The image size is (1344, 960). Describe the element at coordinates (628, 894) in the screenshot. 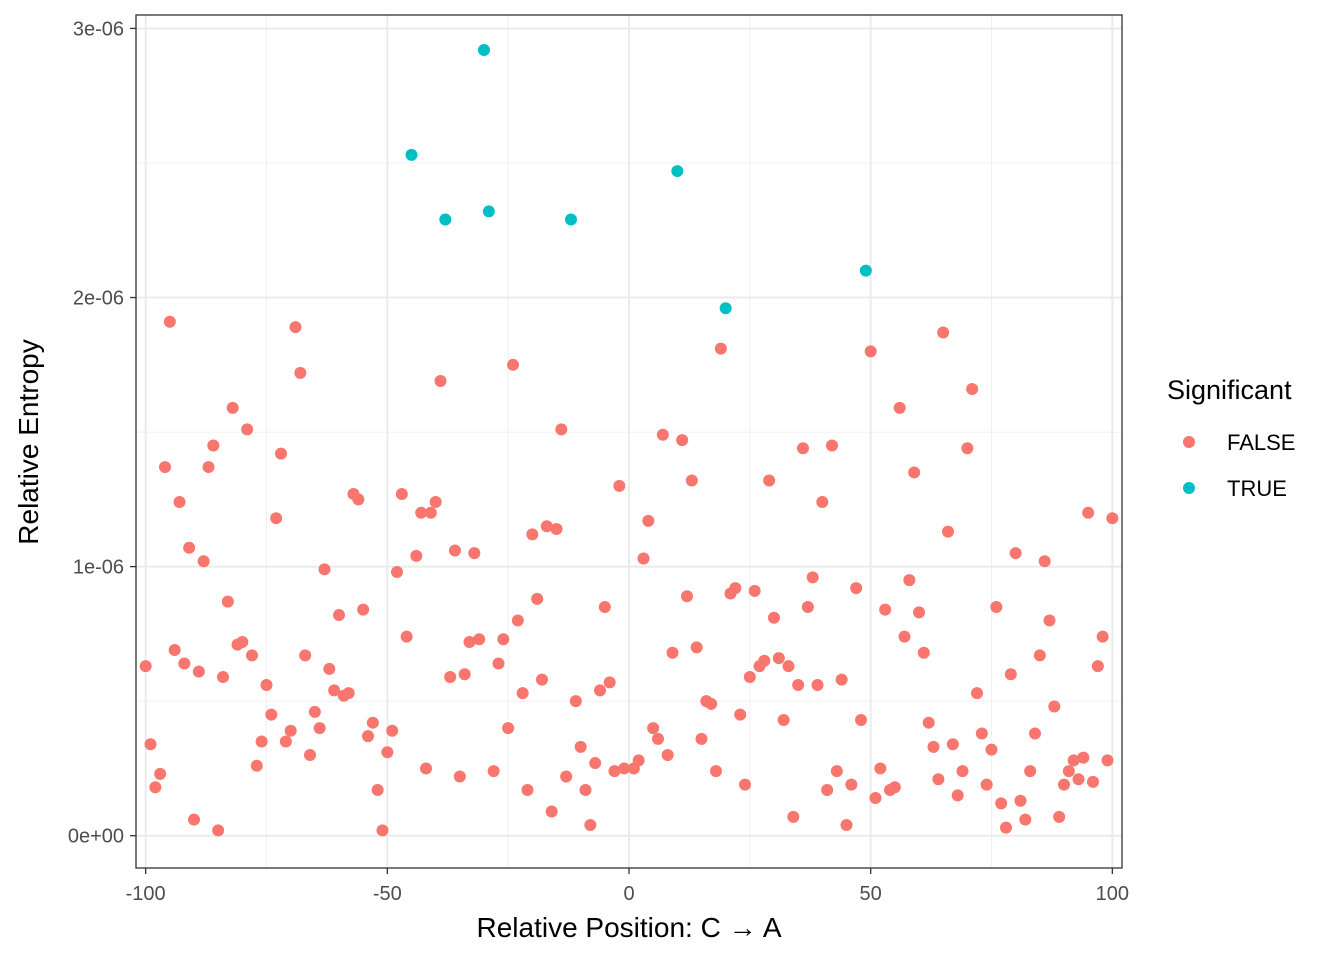

I see `x-tick-label: 0` at that location.